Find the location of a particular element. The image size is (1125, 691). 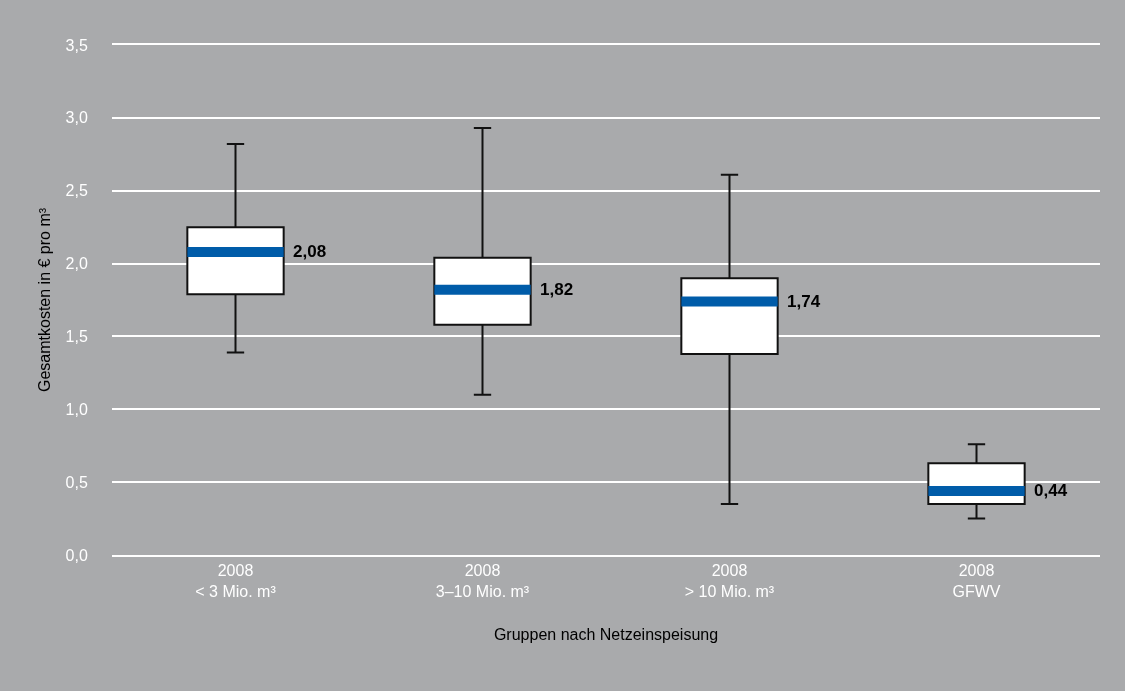

text: 1,82 is located at coordinates (557, 289).